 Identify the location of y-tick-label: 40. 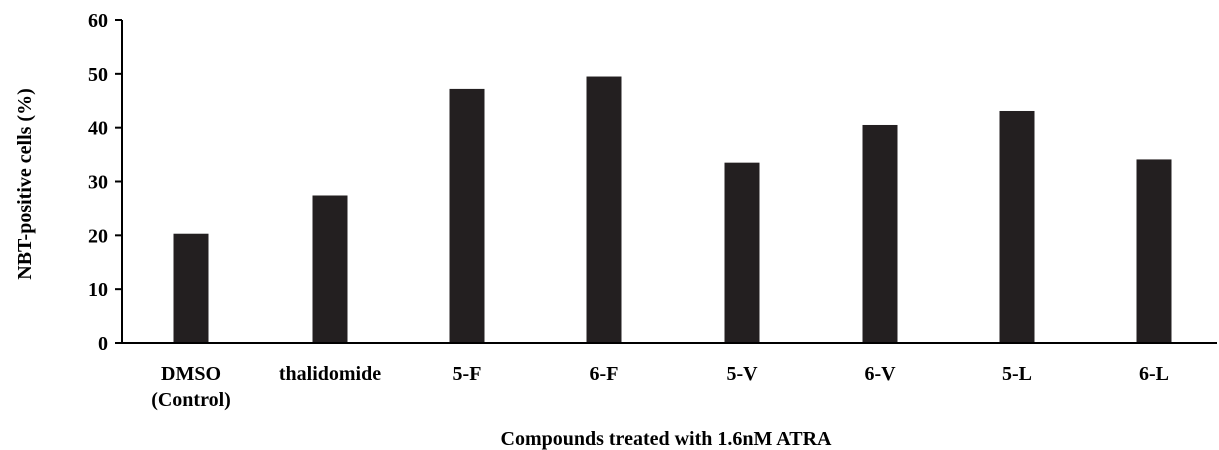
(98, 129).